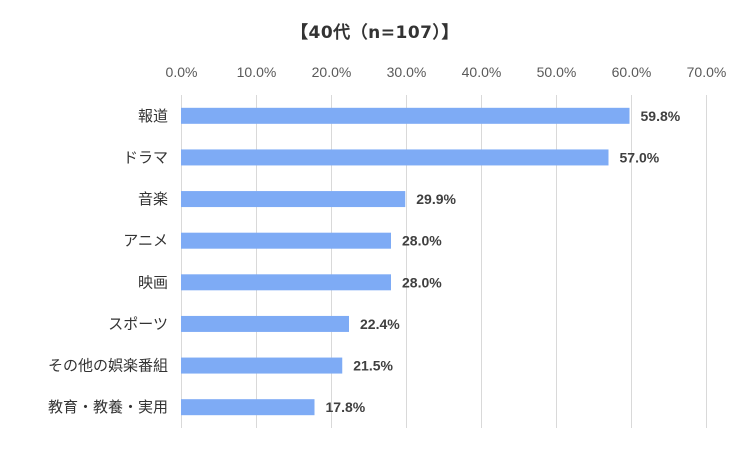 The height and width of the screenshot is (449, 750). I want to click on data-label: 17.8%, so click(346, 407).